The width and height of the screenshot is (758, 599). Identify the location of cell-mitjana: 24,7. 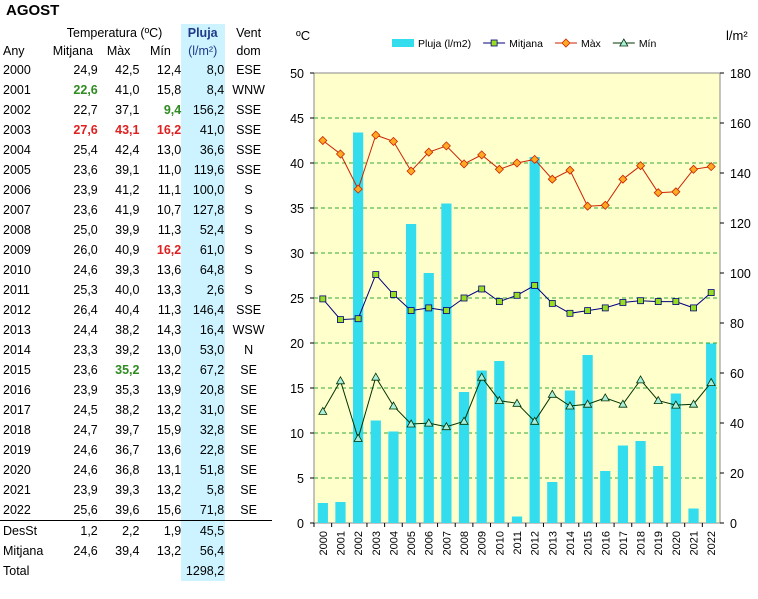
(85, 430).